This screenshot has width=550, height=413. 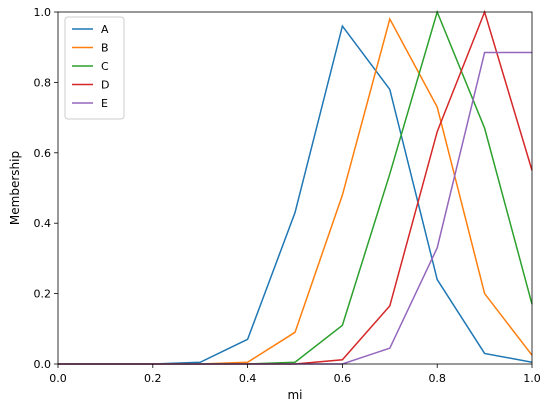 What do you see at coordinates (43, 153) in the screenshot?
I see `y-tick-label: 0.6` at bounding box center [43, 153].